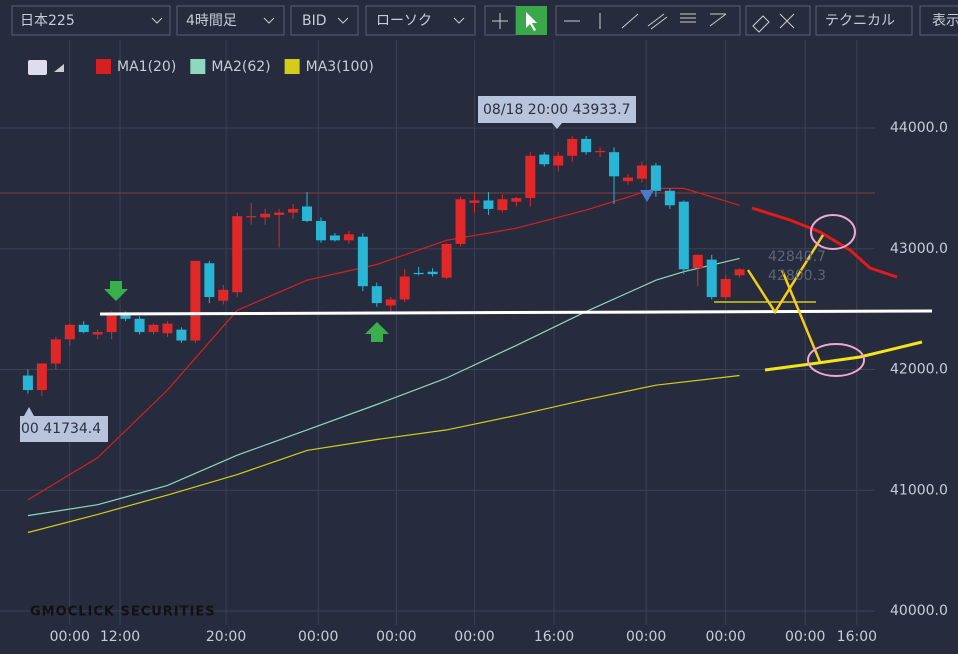 The image size is (958, 654). What do you see at coordinates (29, 411) in the screenshot?
I see `tooltip-pointer` at bounding box center [29, 411].